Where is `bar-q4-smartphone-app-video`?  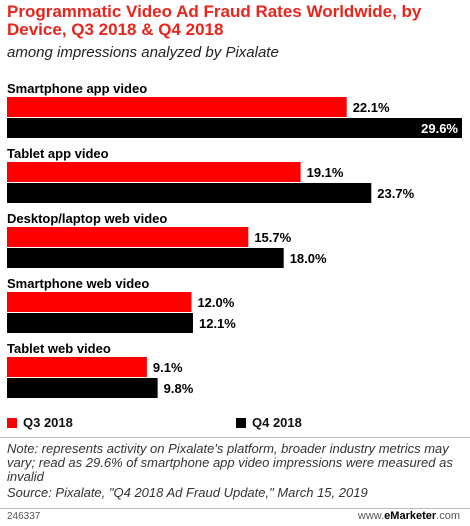 bar-q4-smartphone-app-video is located at coordinates (234, 128).